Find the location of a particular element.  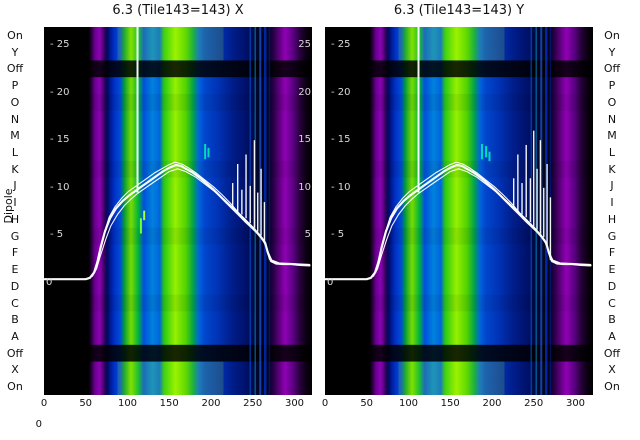

row-label-right: J is located at coordinates (612, 186).